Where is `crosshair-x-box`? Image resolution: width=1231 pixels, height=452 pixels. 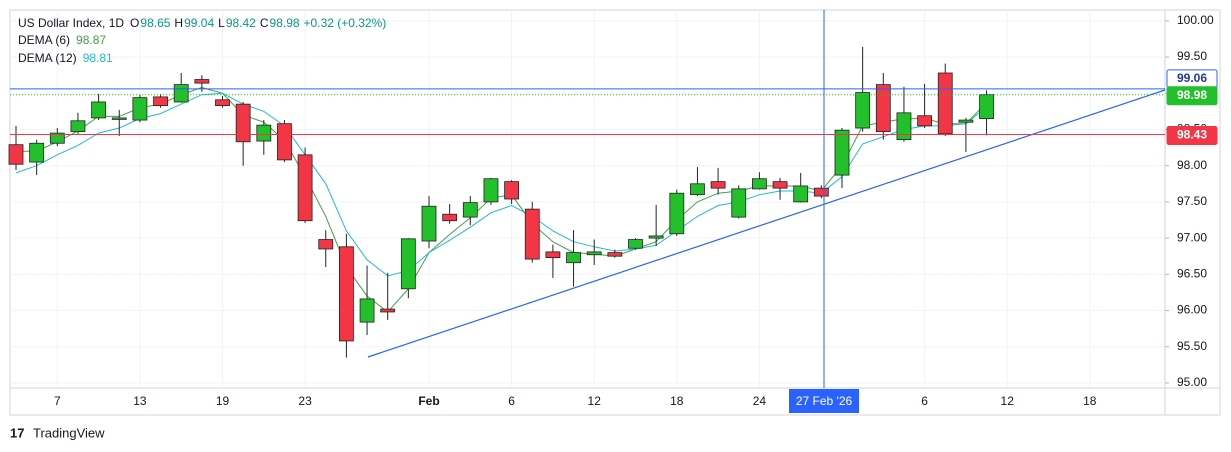 crosshair-x-box is located at coordinates (824, 401).